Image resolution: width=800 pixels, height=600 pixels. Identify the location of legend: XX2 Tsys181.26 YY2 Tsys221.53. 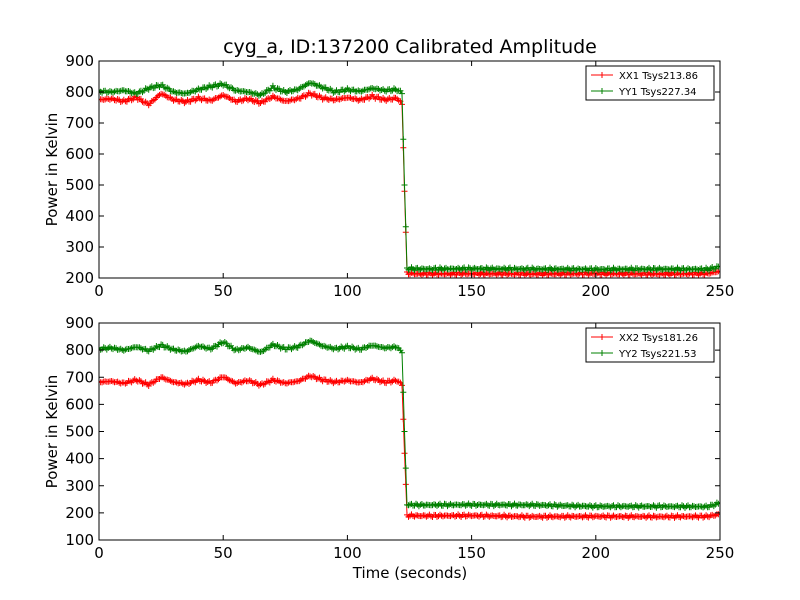
(650, 345).